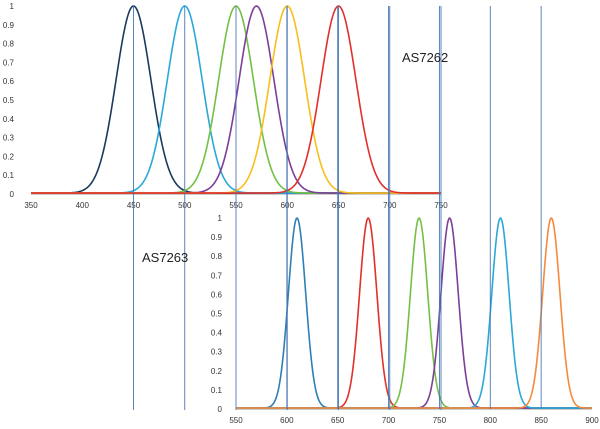 This screenshot has height=429, width=600. What do you see at coordinates (83, 205) in the screenshot?
I see `x-tick-label: 400` at bounding box center [83, 205].